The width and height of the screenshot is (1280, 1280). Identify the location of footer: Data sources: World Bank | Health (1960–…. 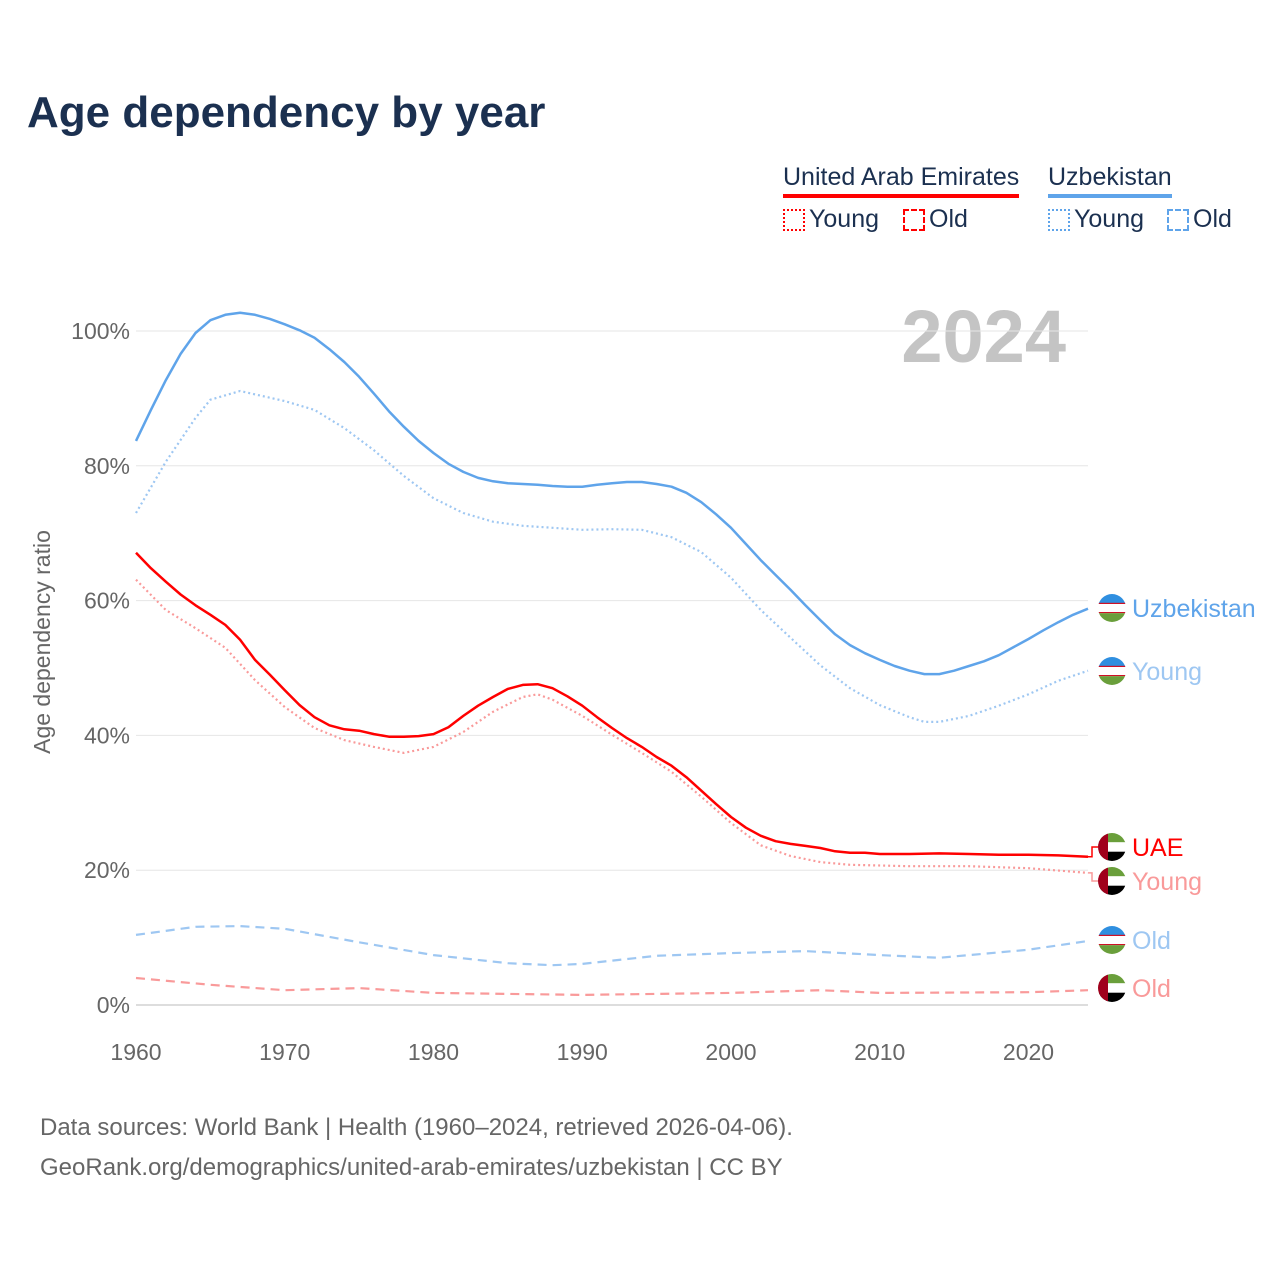
(416, 1148).